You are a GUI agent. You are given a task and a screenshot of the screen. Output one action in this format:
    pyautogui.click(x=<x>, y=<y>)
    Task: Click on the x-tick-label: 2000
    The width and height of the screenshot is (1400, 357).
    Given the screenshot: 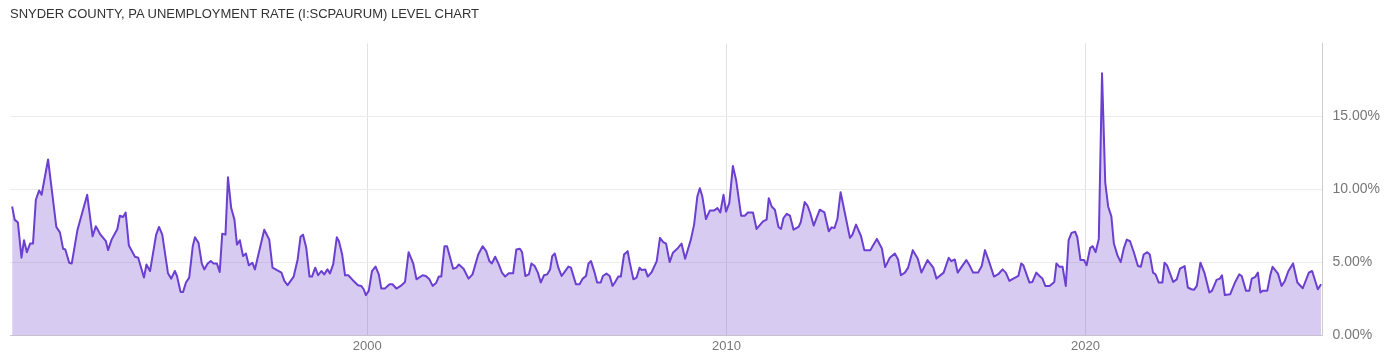 What is the action you would take?
    pyautogui.click(x=367, y=345)
    